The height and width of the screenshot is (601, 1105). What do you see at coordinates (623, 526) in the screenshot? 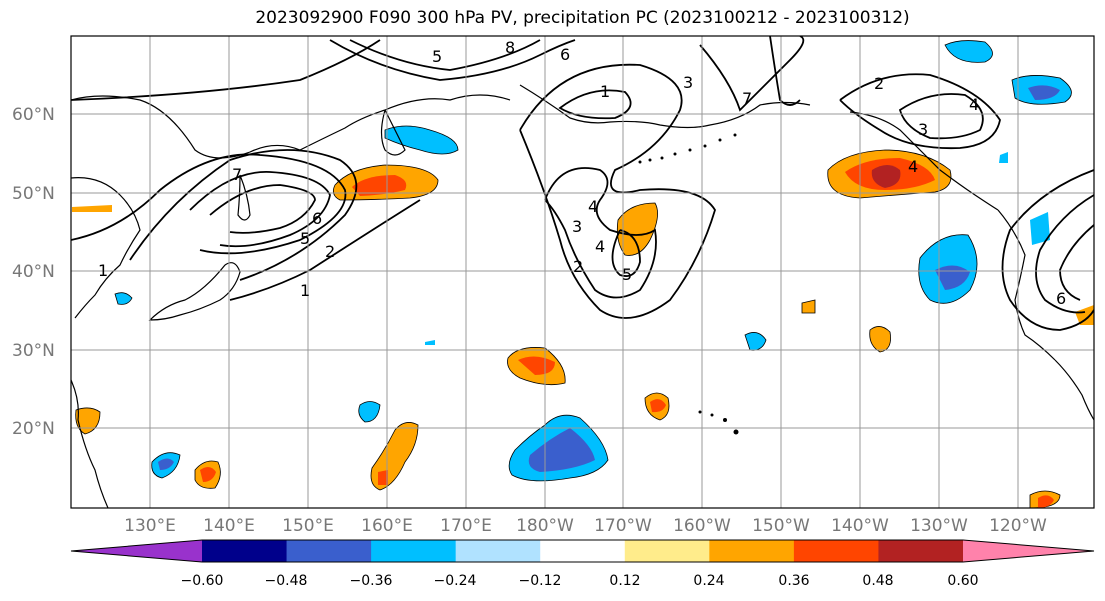
I see `lon-label: 170°W` at bounding box center [623, 526].